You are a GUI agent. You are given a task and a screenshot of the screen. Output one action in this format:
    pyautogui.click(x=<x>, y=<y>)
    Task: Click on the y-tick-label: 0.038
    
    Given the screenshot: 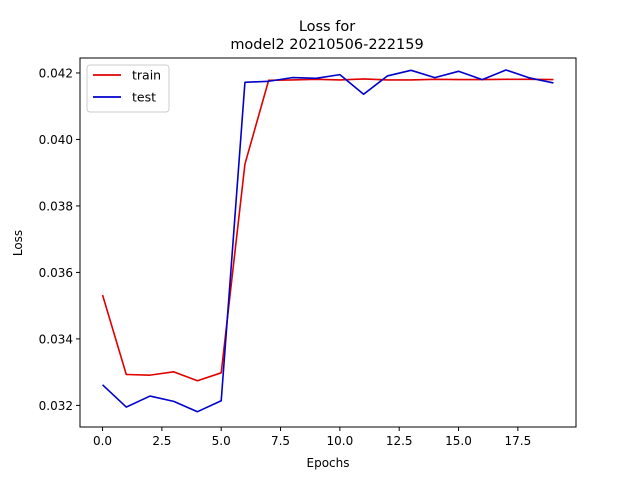 What is the action you would take?
    pyautogui.click(x=56, y=206)
    